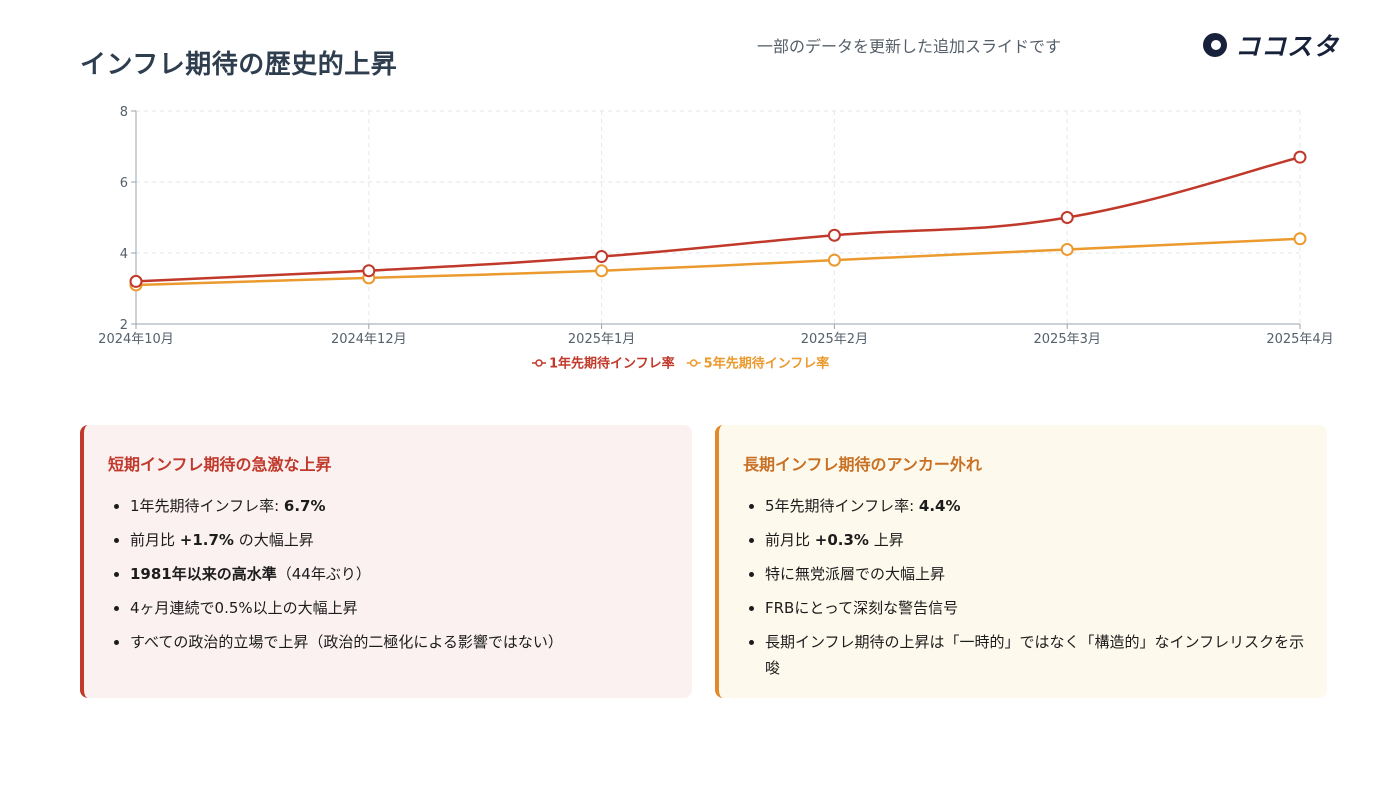 The height and width of the screenshot is (788, 1400). What do you see at coordinates (369, 339) in the screenshot?
I see `x-tick-label: 2024年12月` at bounding box center [369, 339].